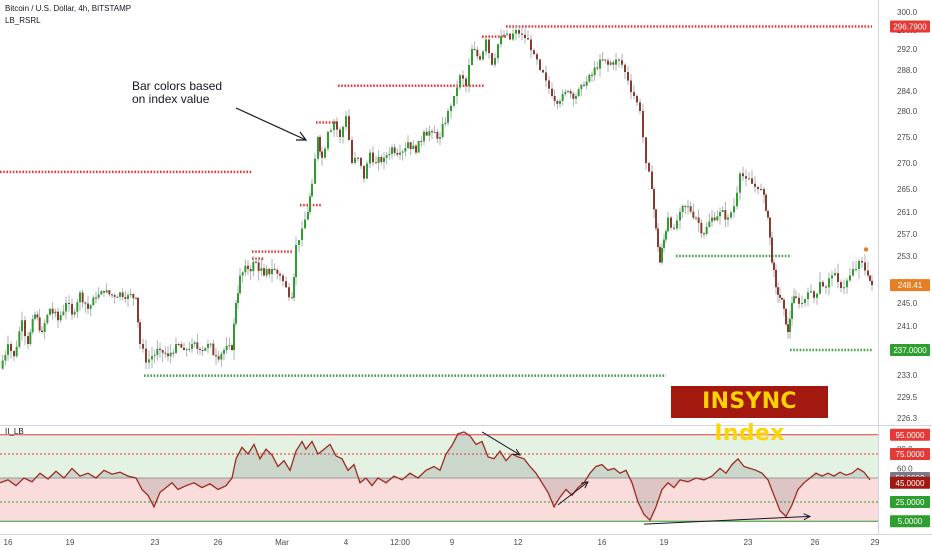 This screenshot has height=550, width=932. What do you see at coordinates (907, 212) in the screenshot?
I see `price-tick-label: 261.0` at bounding box center [907, 212].